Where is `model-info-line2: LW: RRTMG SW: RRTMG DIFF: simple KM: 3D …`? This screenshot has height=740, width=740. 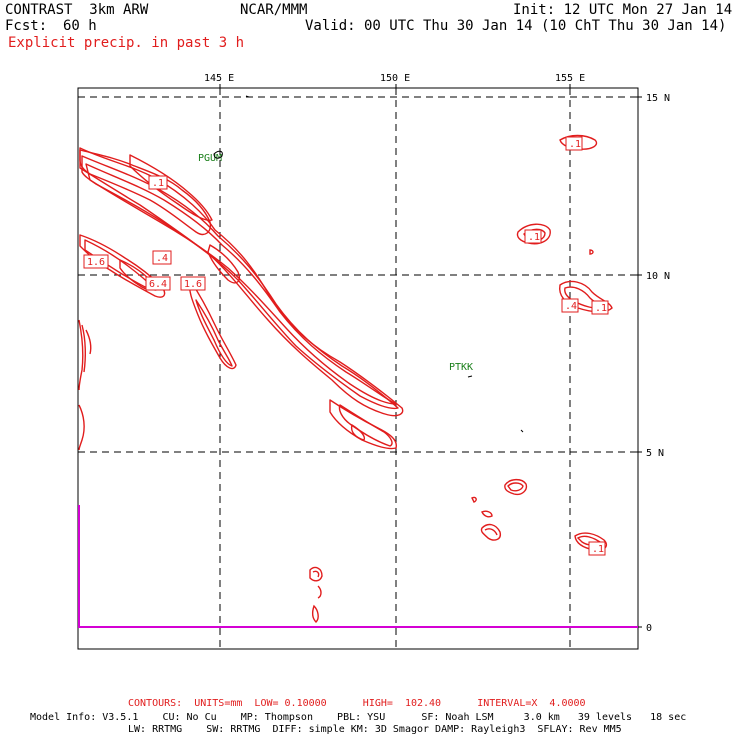 model-info-line2: LW: RRTMG SW: RRTMG DIFF: simple KM: 3D … is located at coordinates (375, 729).